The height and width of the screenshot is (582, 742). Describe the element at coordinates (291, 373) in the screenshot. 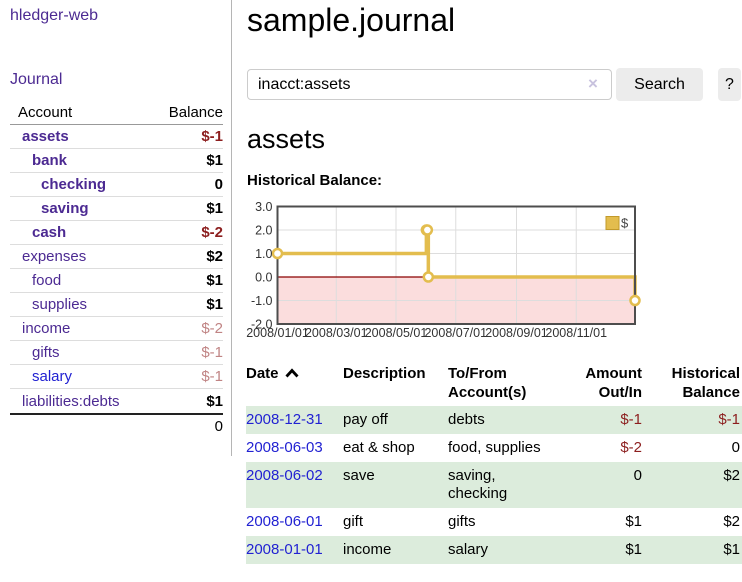

I see `sort-ascending-icon` at that location.